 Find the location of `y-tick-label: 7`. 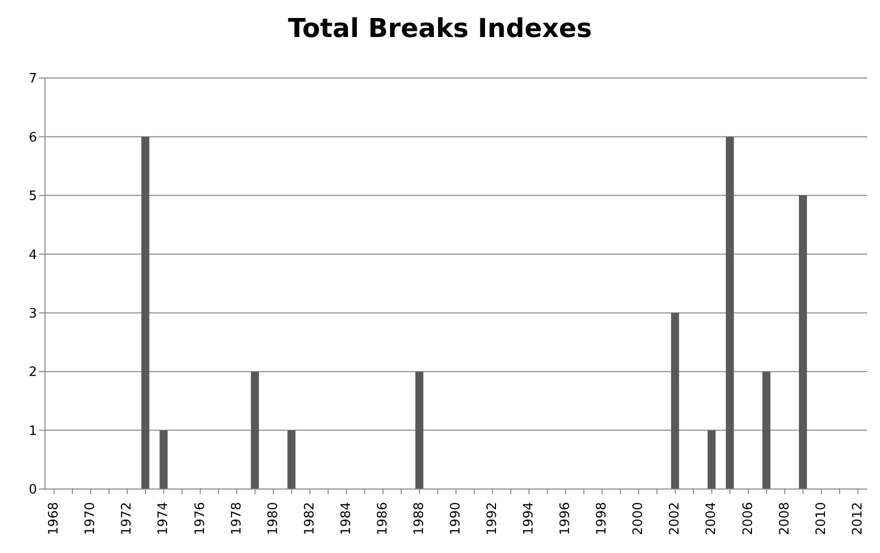

y-tick-label: 7 is located at coordinates (32, 79).